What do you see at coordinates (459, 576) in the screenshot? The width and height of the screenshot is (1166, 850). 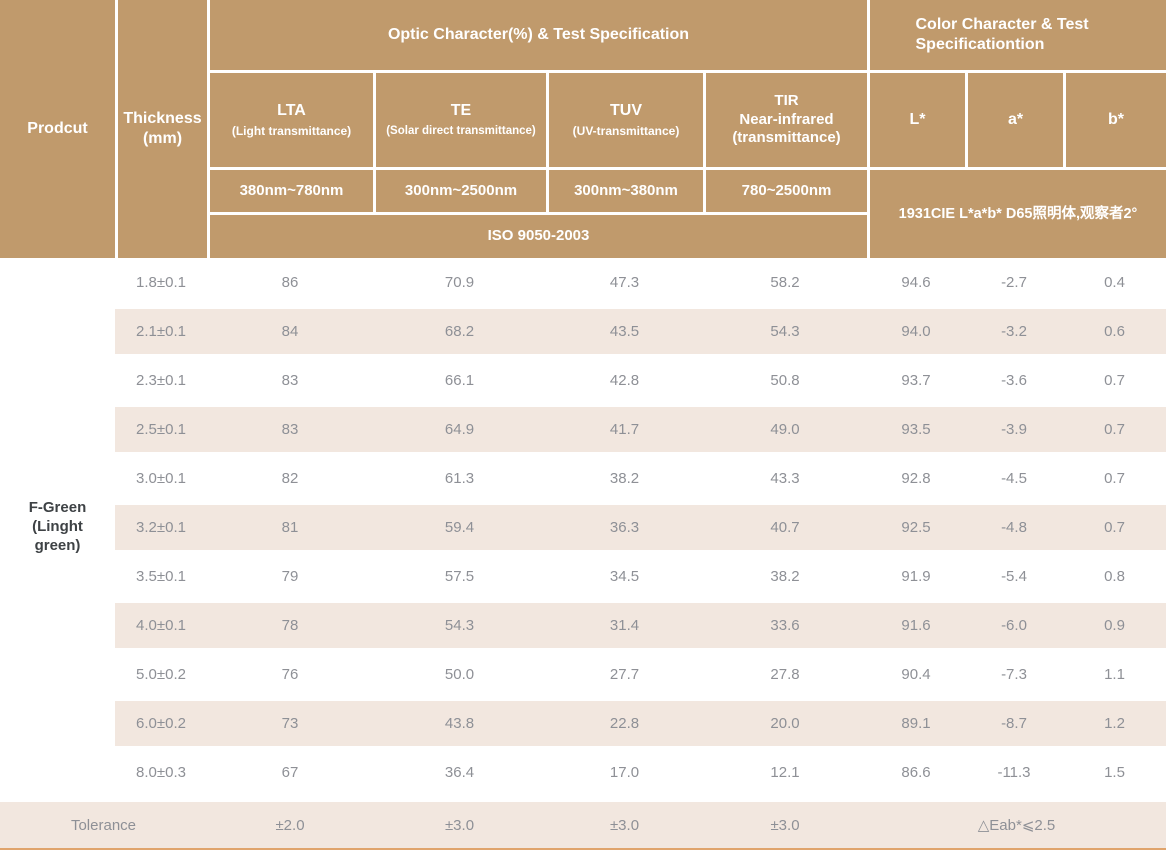 I see `cell-te: 57.5` at bounding box center [459, 576].